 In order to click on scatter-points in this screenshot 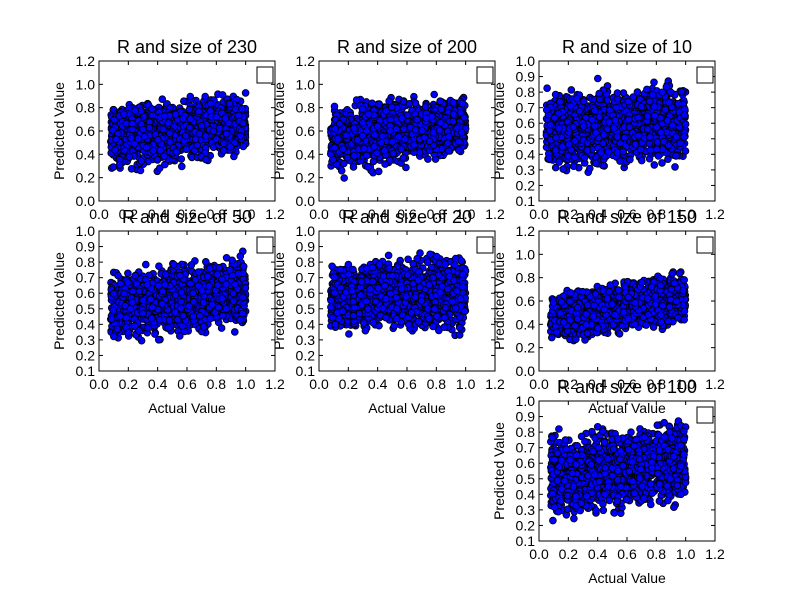, I will do `click(178, 132)`.